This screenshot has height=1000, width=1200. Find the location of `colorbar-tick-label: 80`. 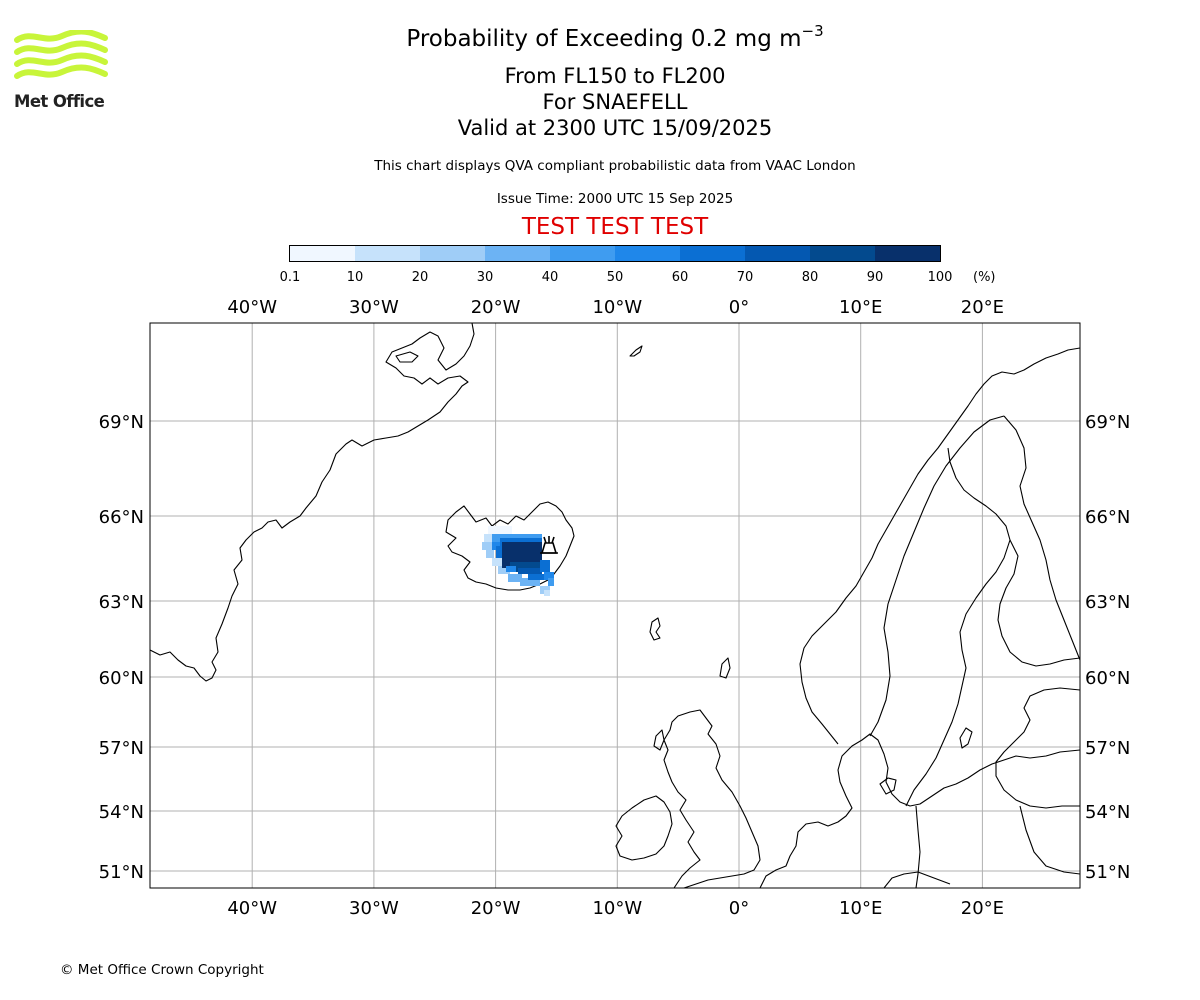

colorbar-tick-label: 80 is located at coordinates (810, 277).